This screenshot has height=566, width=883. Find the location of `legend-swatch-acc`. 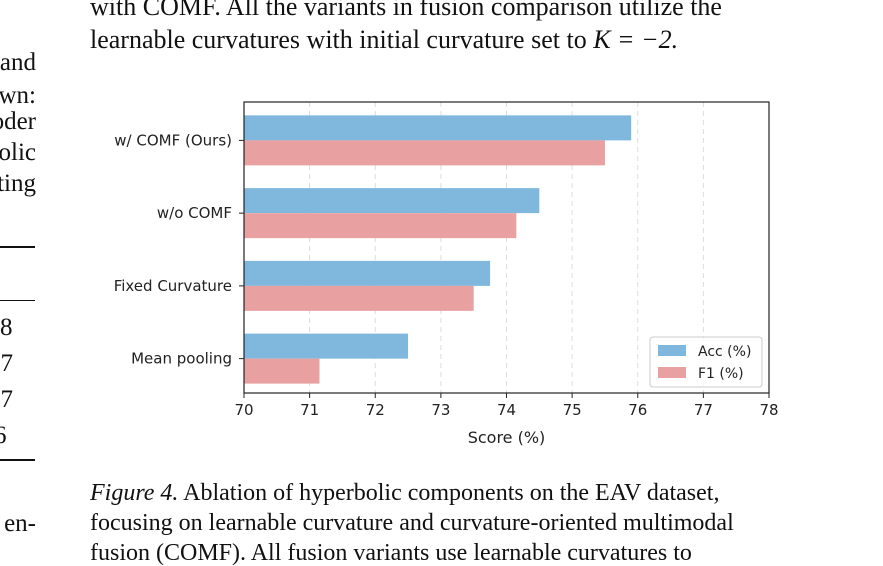

legend-swatch-acc is located at coordinates (672, 350).